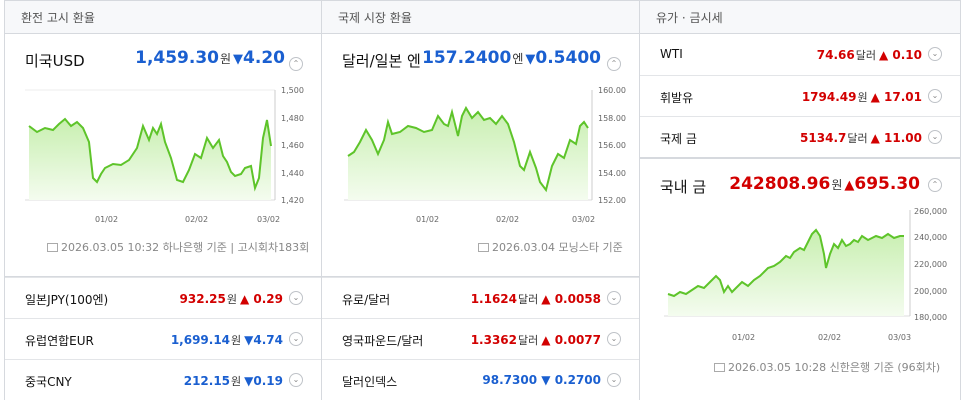  Describe the element at coordinates (557, 247) in the screenshot. I see `source-text: 2026.03.04 모닝스타 기준` at that location.